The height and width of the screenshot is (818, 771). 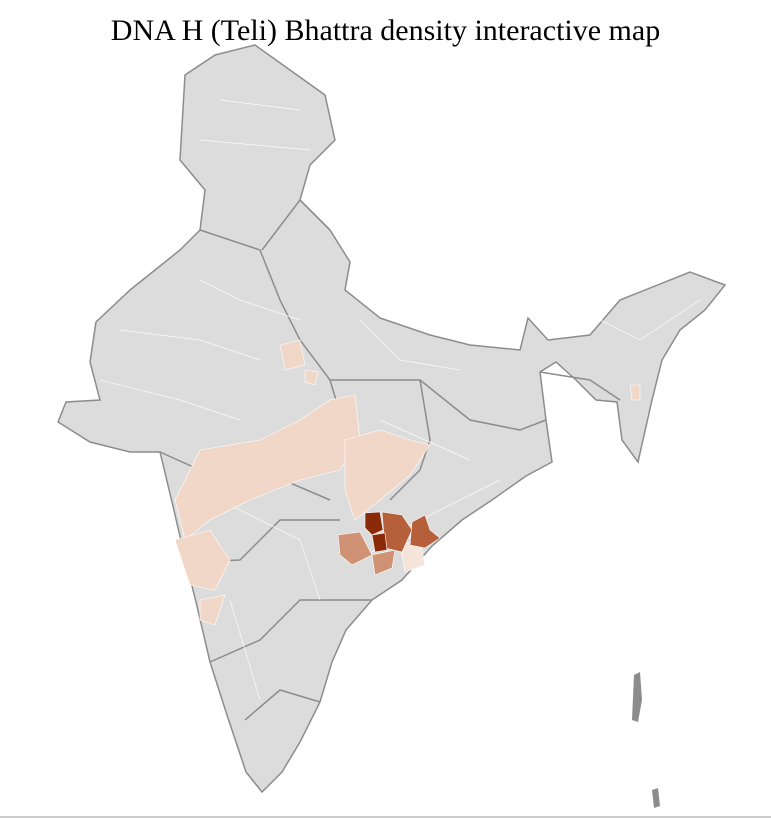 I want to click on bottom-divider, so click(x=385, y=817).